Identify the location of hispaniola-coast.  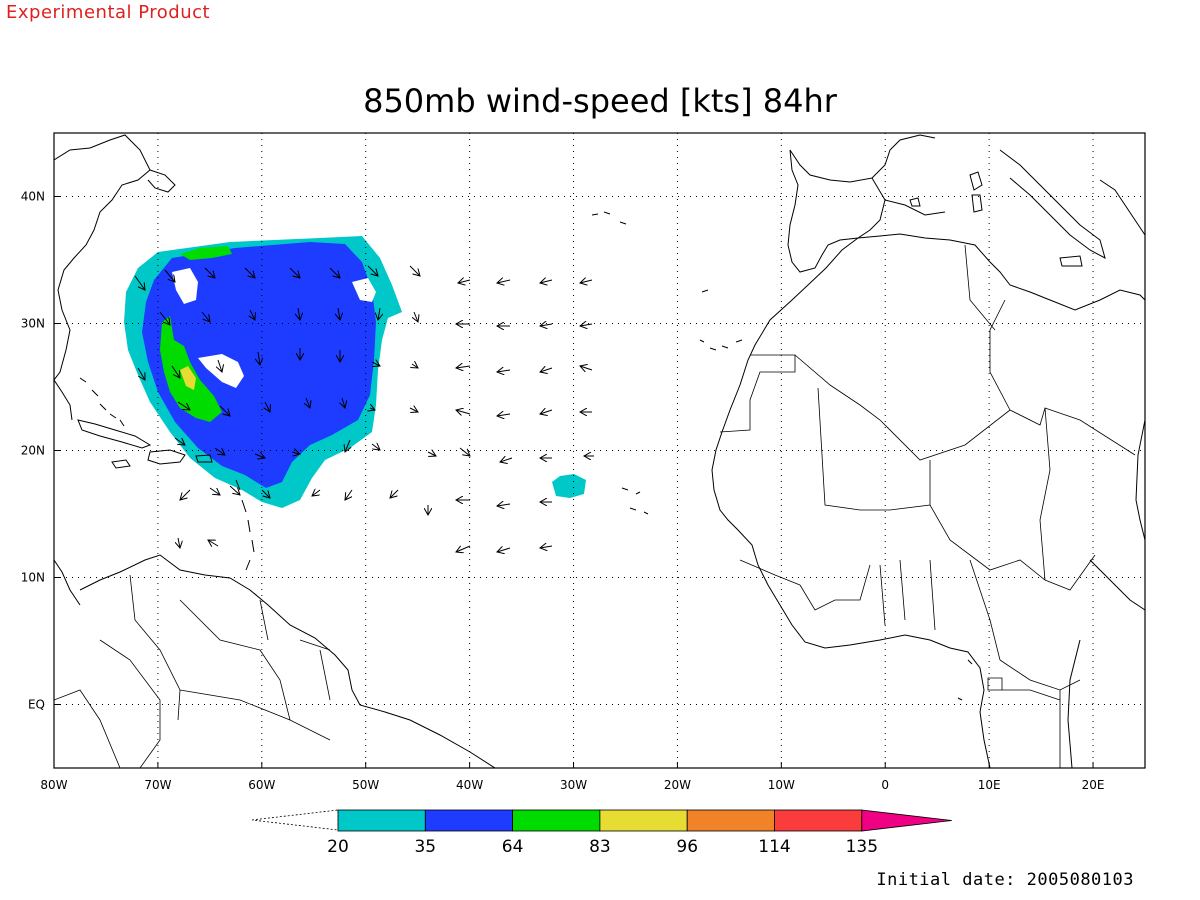
(166, 457).